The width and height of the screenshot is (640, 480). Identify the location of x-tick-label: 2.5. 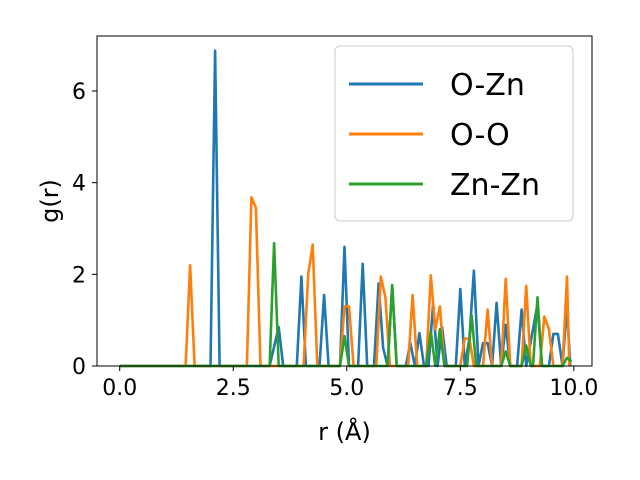
(233, 388).